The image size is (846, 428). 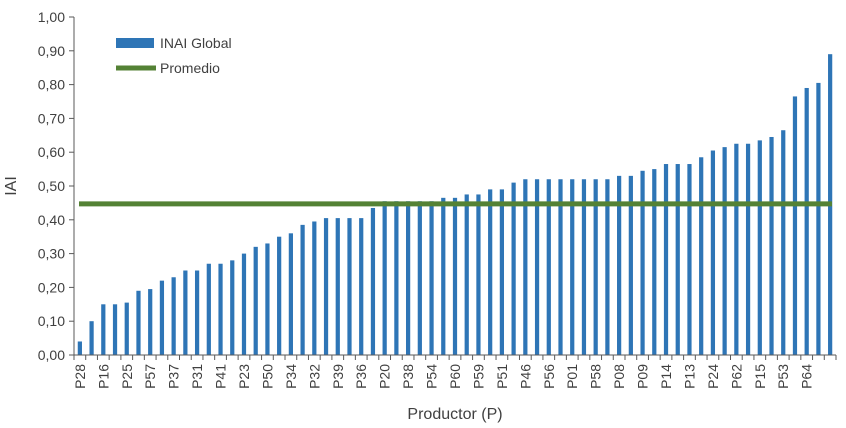 What do you see at coordinates (572, 376) in the screenshot?
I see `x-tick-label: P01` at bounding box center [572, 376].